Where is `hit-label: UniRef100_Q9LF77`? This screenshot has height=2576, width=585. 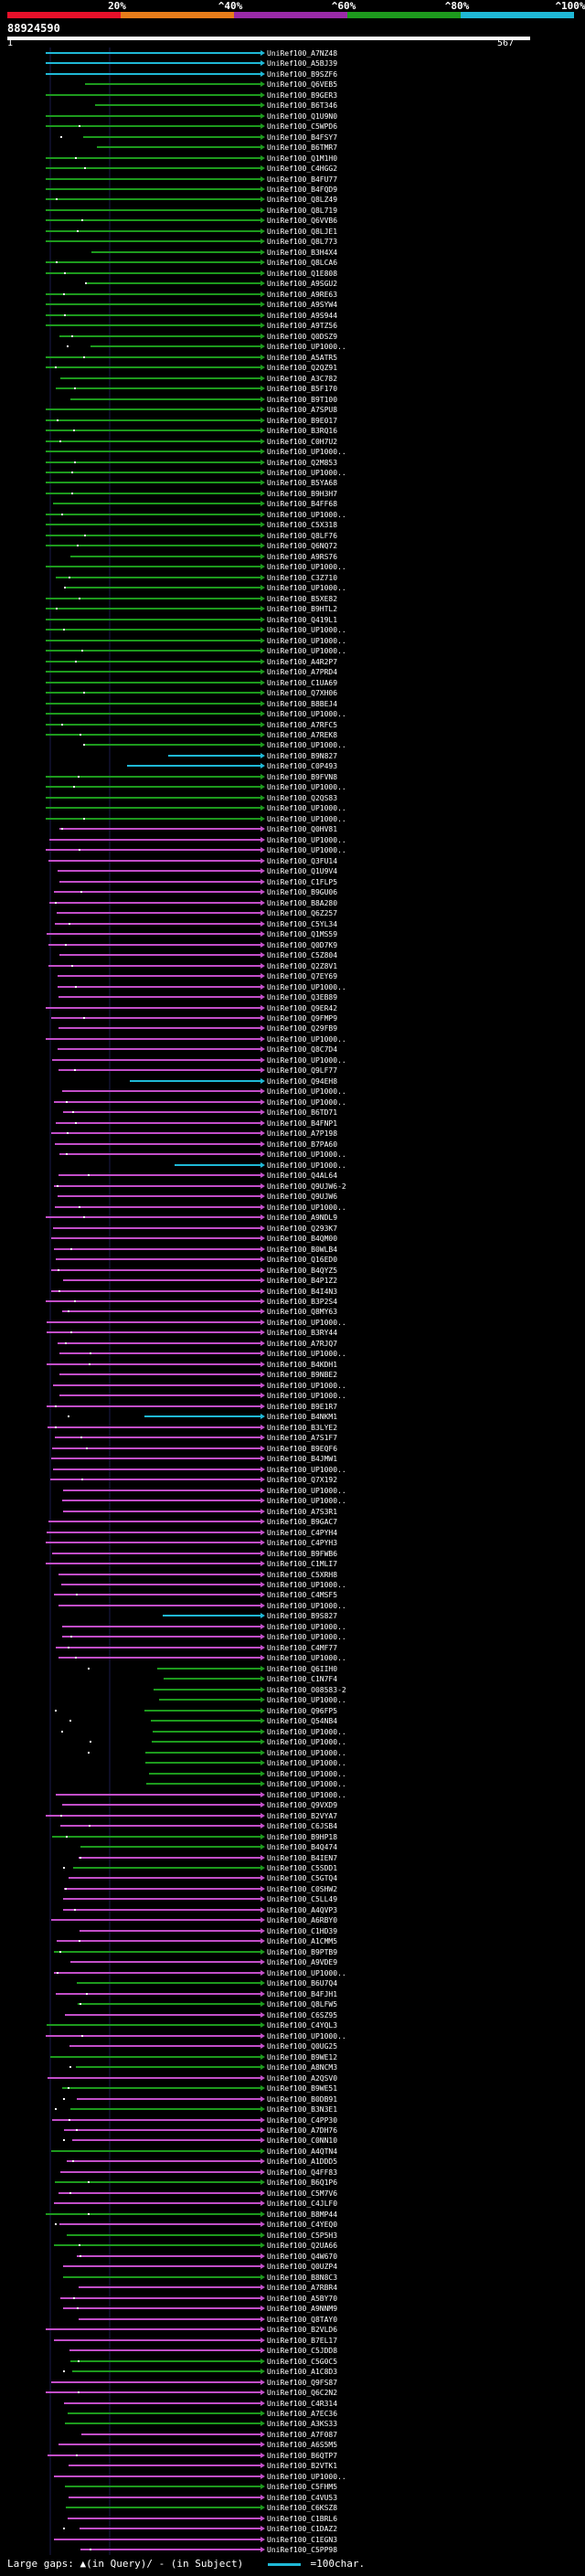 hit-label: UniRef100_Q9LF77 is located at coordinates (302, 1070).